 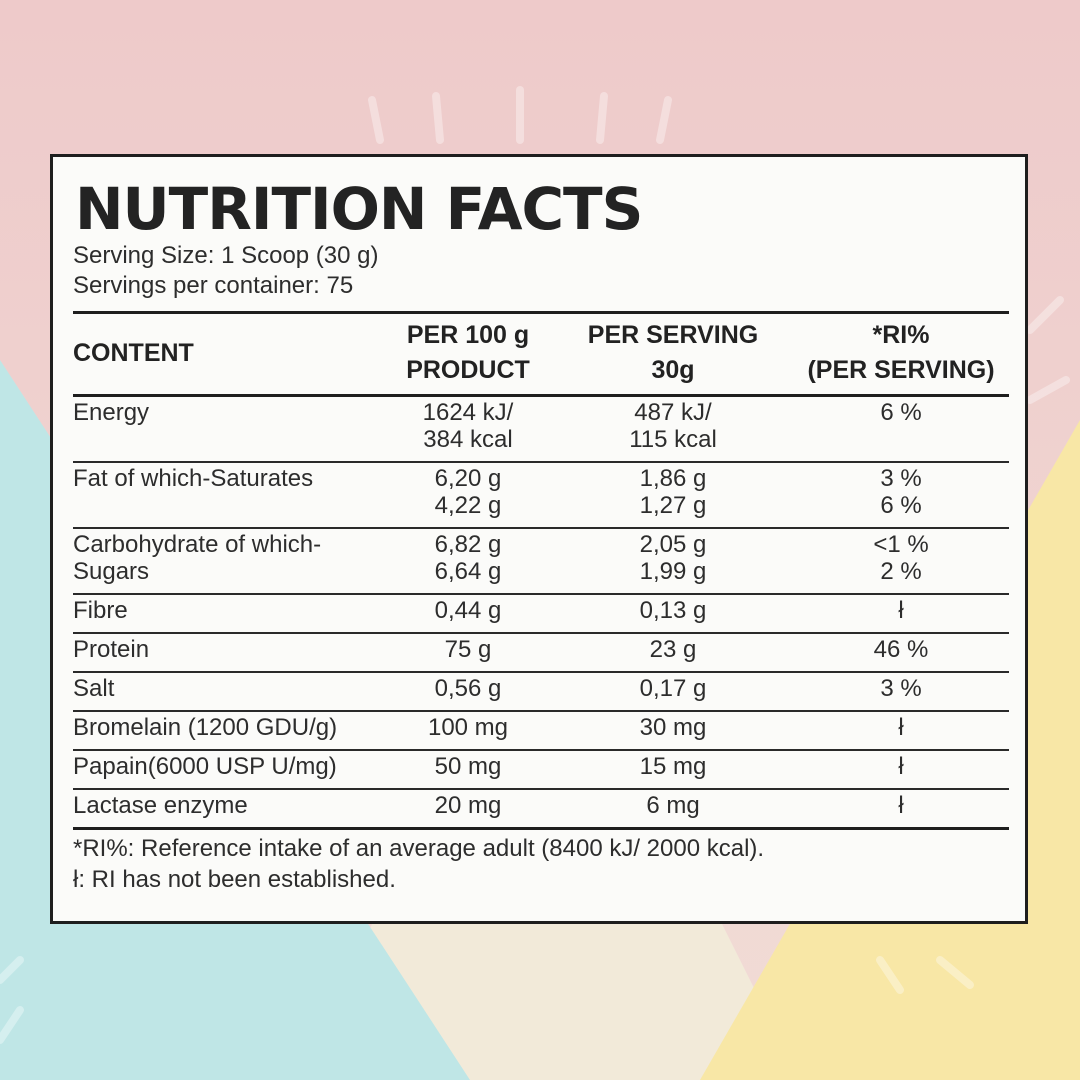 I want to click on table-row: Papain(6000 USP U/mg) 50 mg 15 mg ł, so click(x=541, y=770).